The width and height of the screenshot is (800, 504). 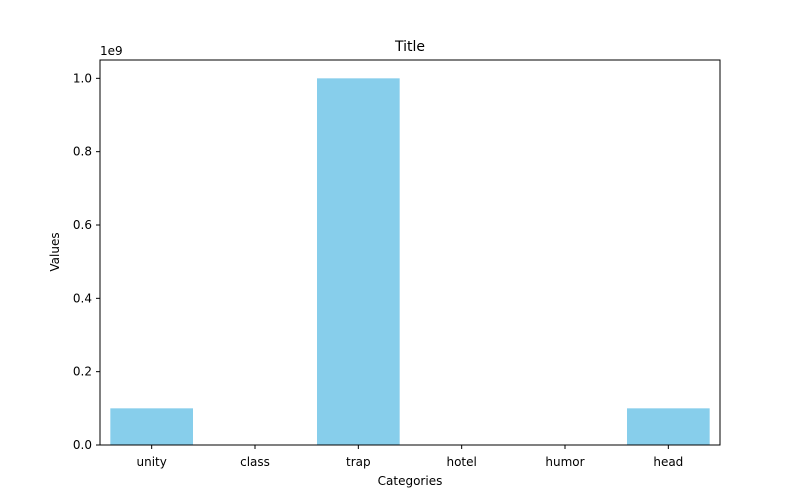 I want to click on chart-title: Title, so click(x=409, y=47).